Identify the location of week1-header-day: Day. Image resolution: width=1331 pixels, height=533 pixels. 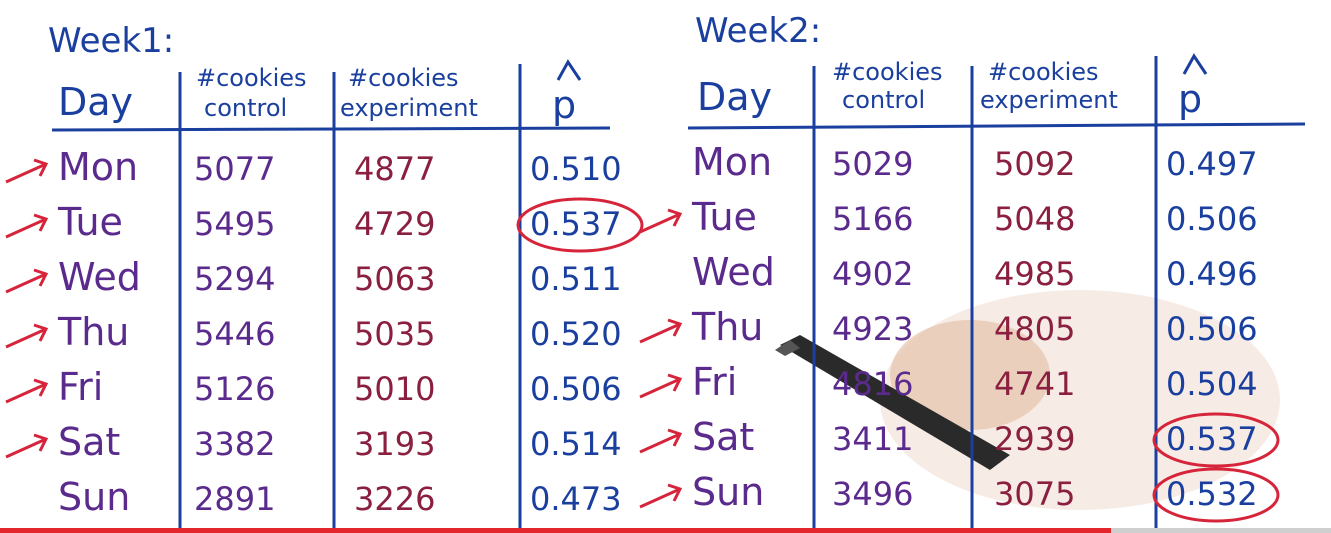
(95, 102).